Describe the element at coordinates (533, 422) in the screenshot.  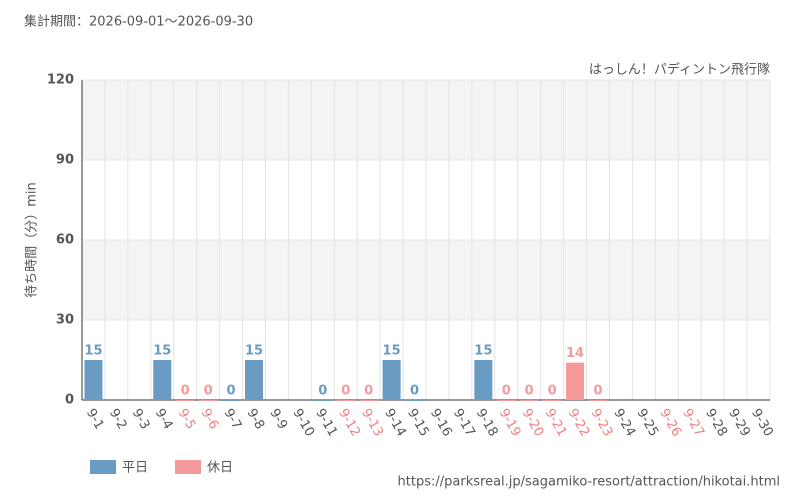
I see `x-tick-label: 9-20` at that location.